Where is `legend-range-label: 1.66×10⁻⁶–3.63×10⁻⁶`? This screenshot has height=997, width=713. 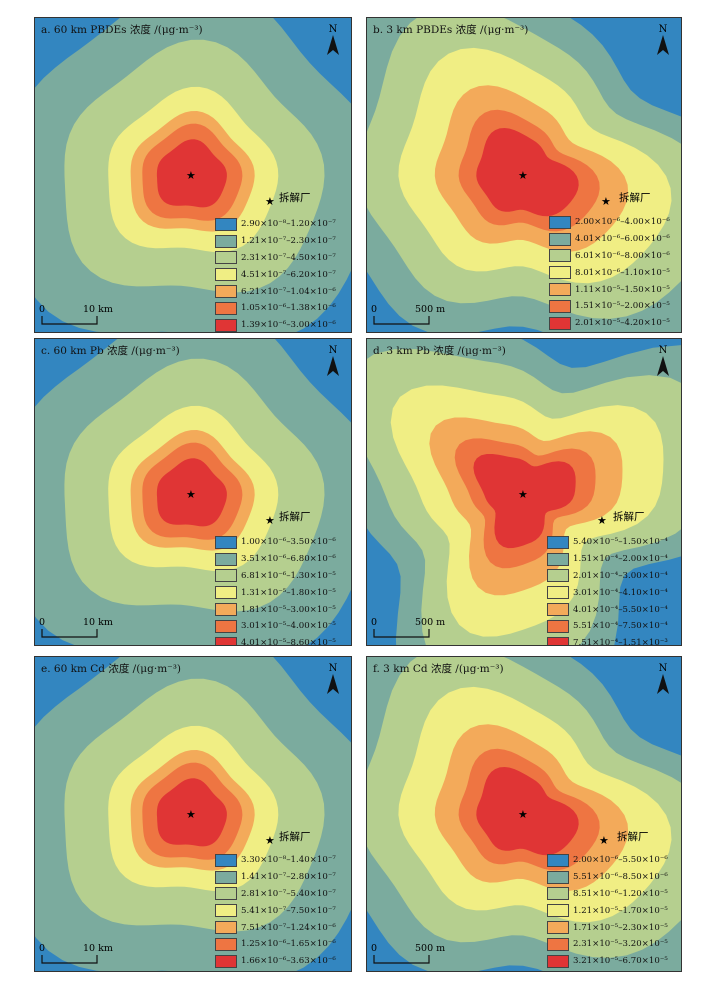
legend-range-label: 1.66×10⁻⁶–3.63×10⁻⁶ is located at coordinates (288, 961).